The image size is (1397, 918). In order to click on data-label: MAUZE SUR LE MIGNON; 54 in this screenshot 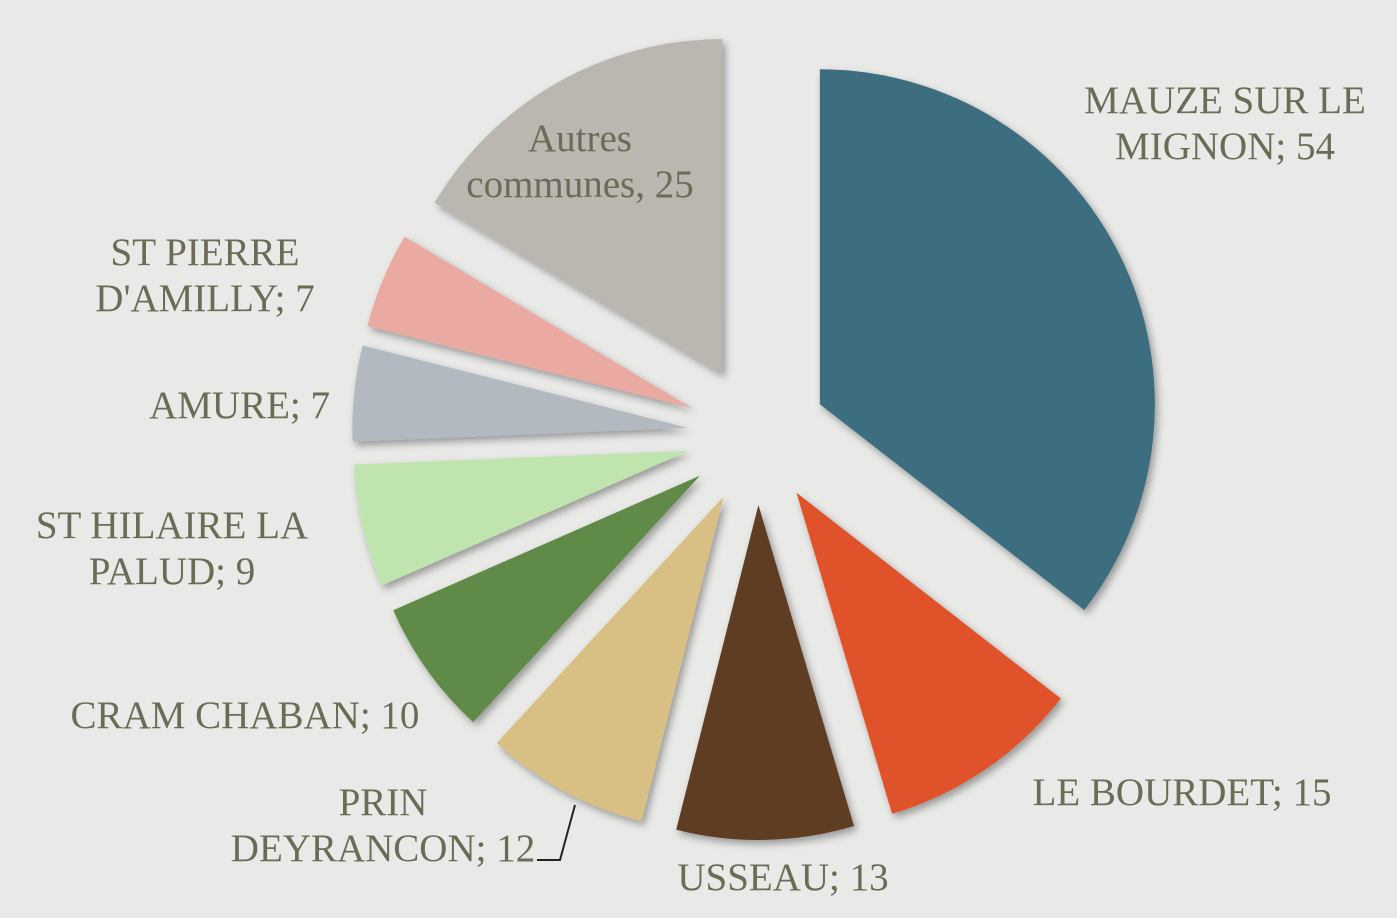, I will do `click(1225, 123)`.